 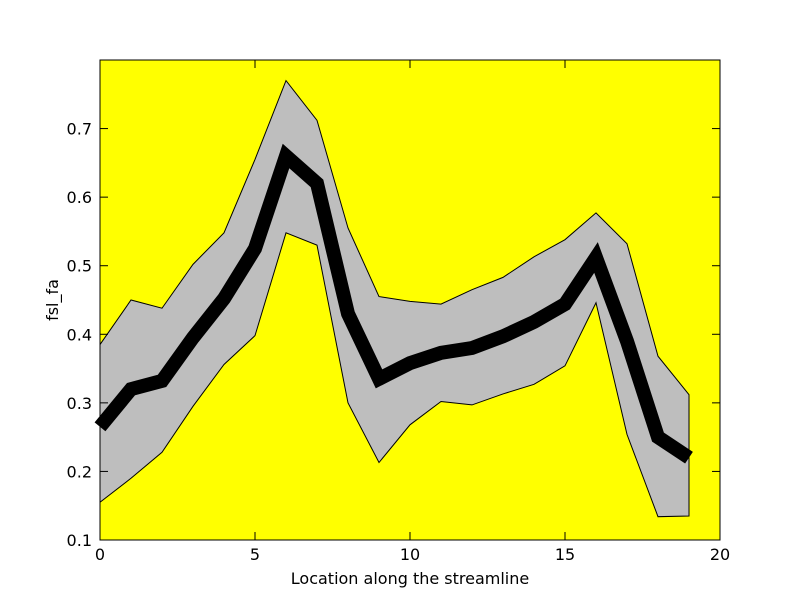 What do you see at coordinates (720, 554) in the screenshot?
I see `x-tick-label: 20` at bounding box center [720, 554].